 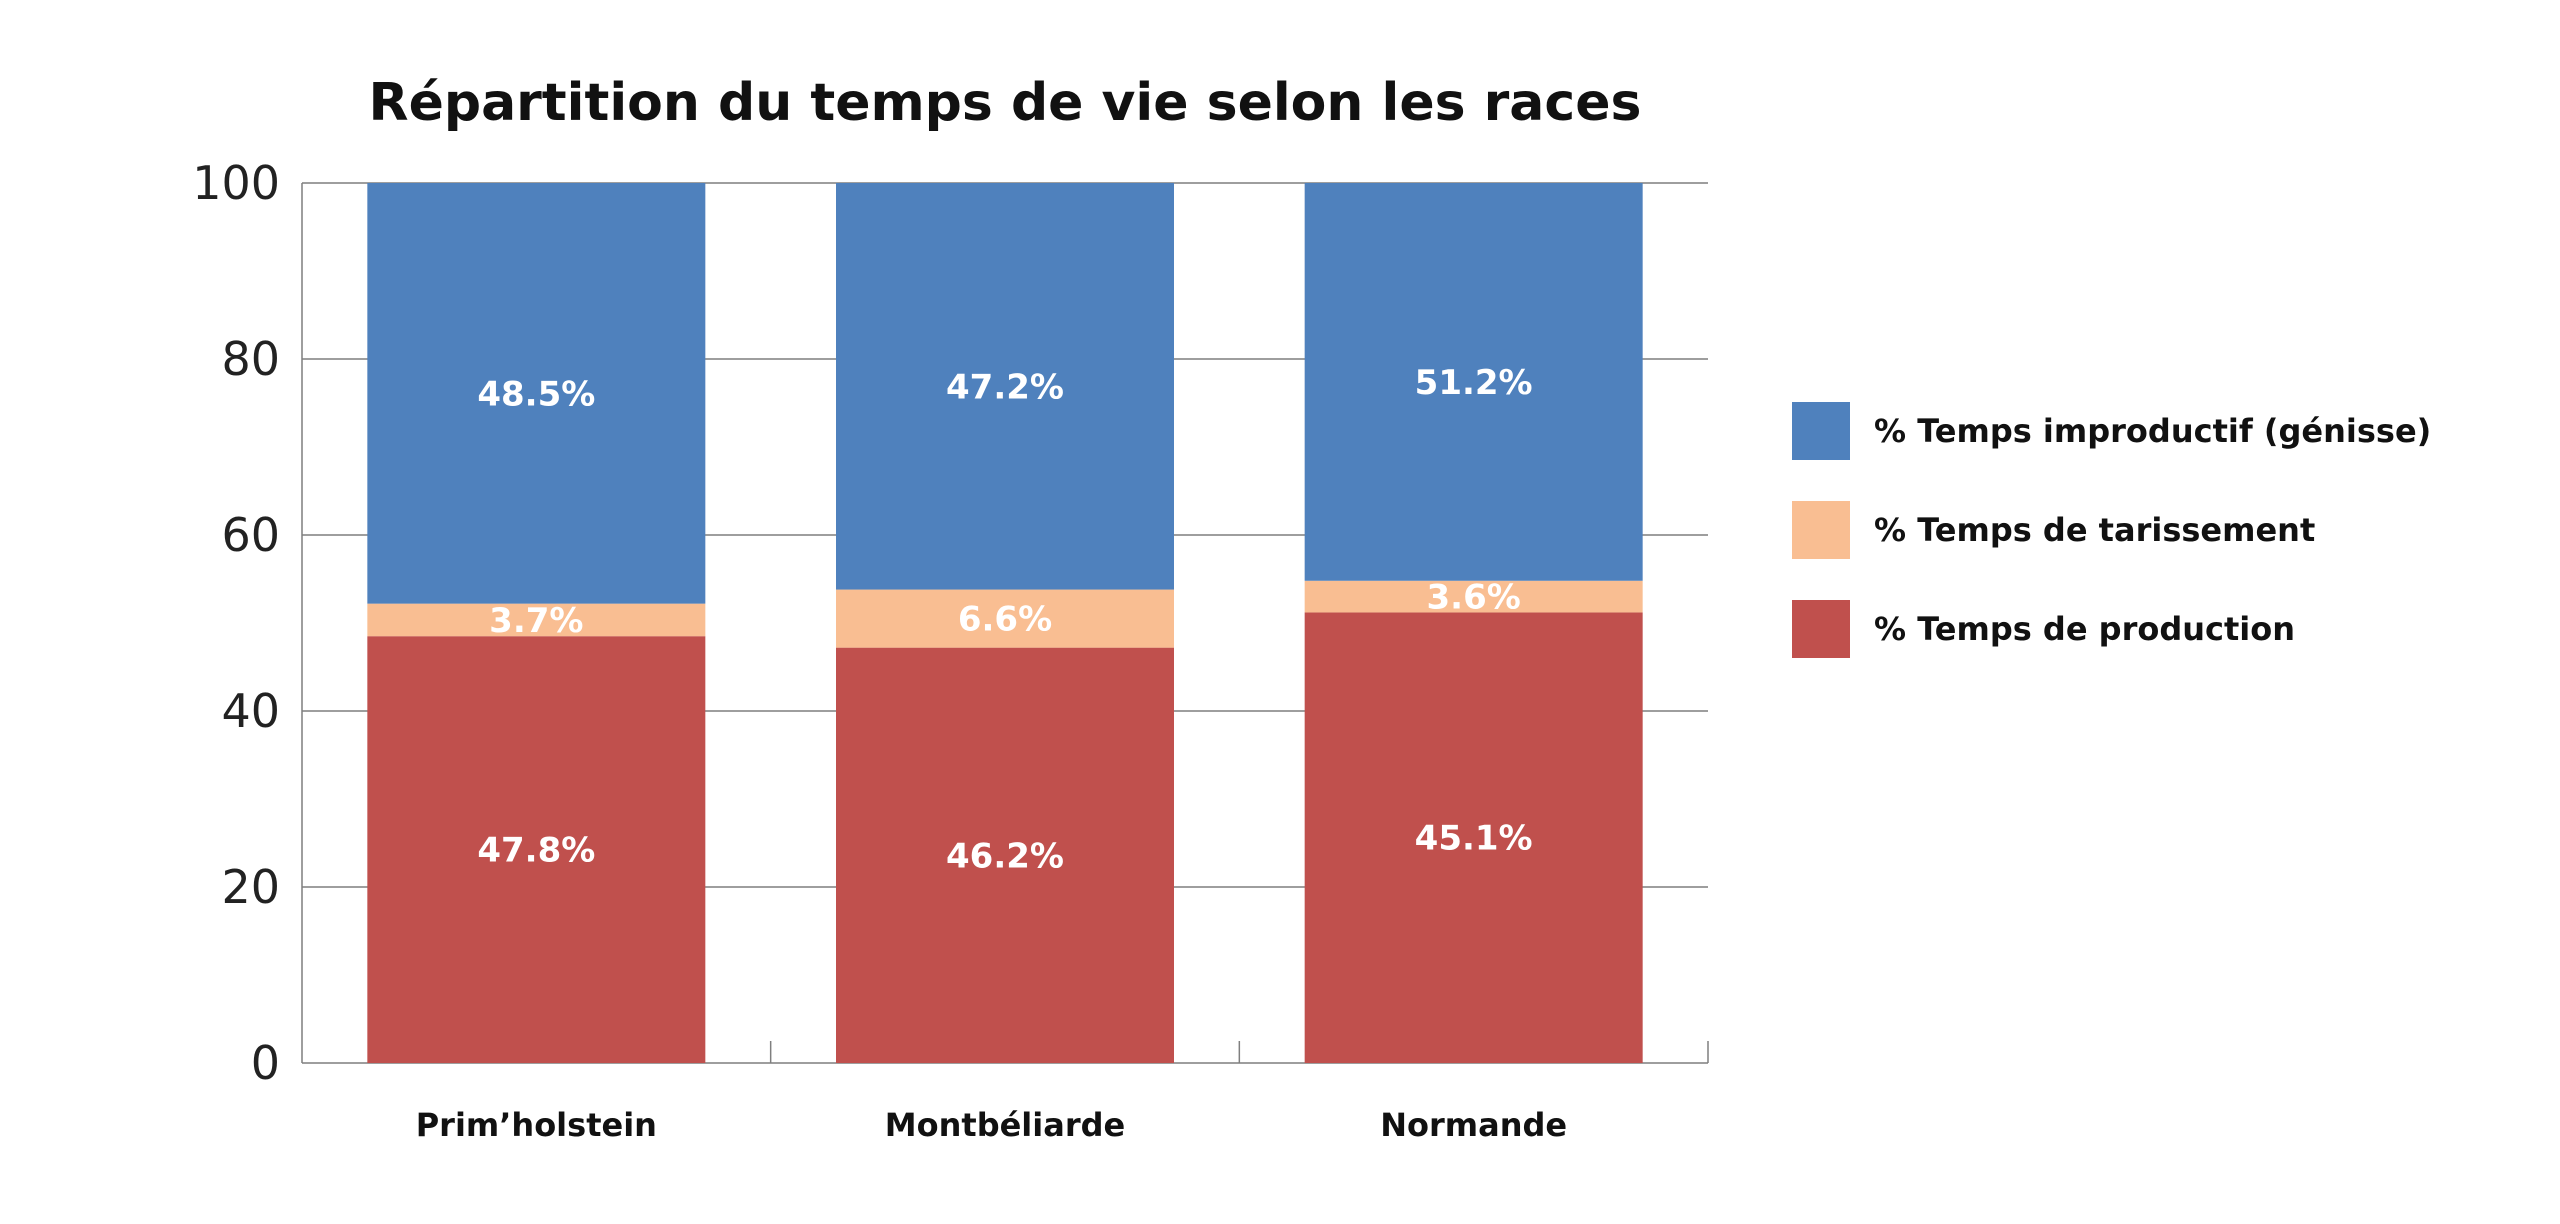 What do you see at coordinates (536, 1125) in the screenshot?
I see `category-label: Prim’holstein` at bounding box center [536, 1125].